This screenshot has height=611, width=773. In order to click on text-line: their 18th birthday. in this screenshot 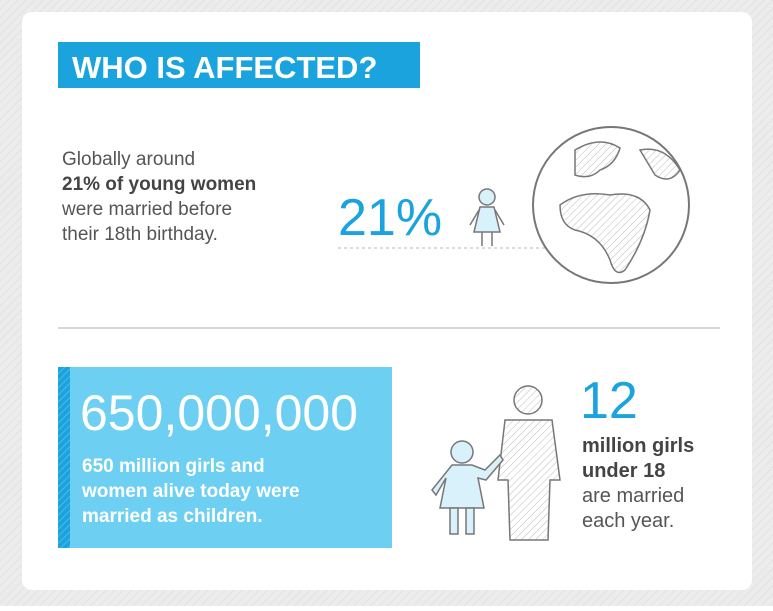, I will do `click(140, 234)`.